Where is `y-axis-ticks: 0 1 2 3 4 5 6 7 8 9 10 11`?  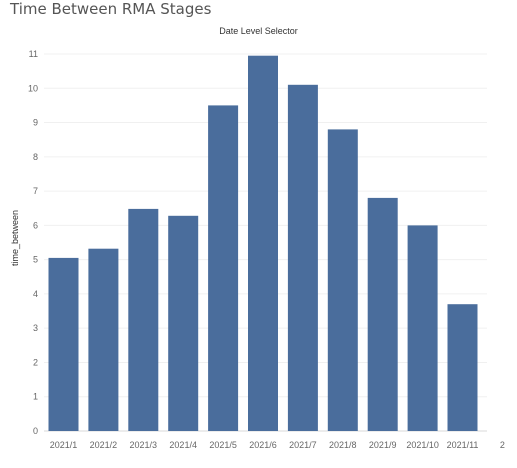
y-axis-ticks: 0 1 2 3 4 5 6 7 8 9 10 11 is located at coordinates (33, 242).